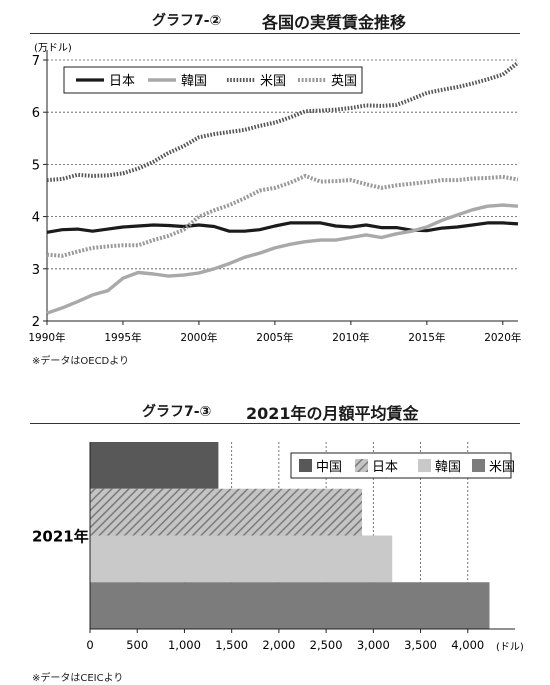  Describe the element at coordinates (198, 337) in the screenshot. I see `x-tick-label: 2000年` at that location.